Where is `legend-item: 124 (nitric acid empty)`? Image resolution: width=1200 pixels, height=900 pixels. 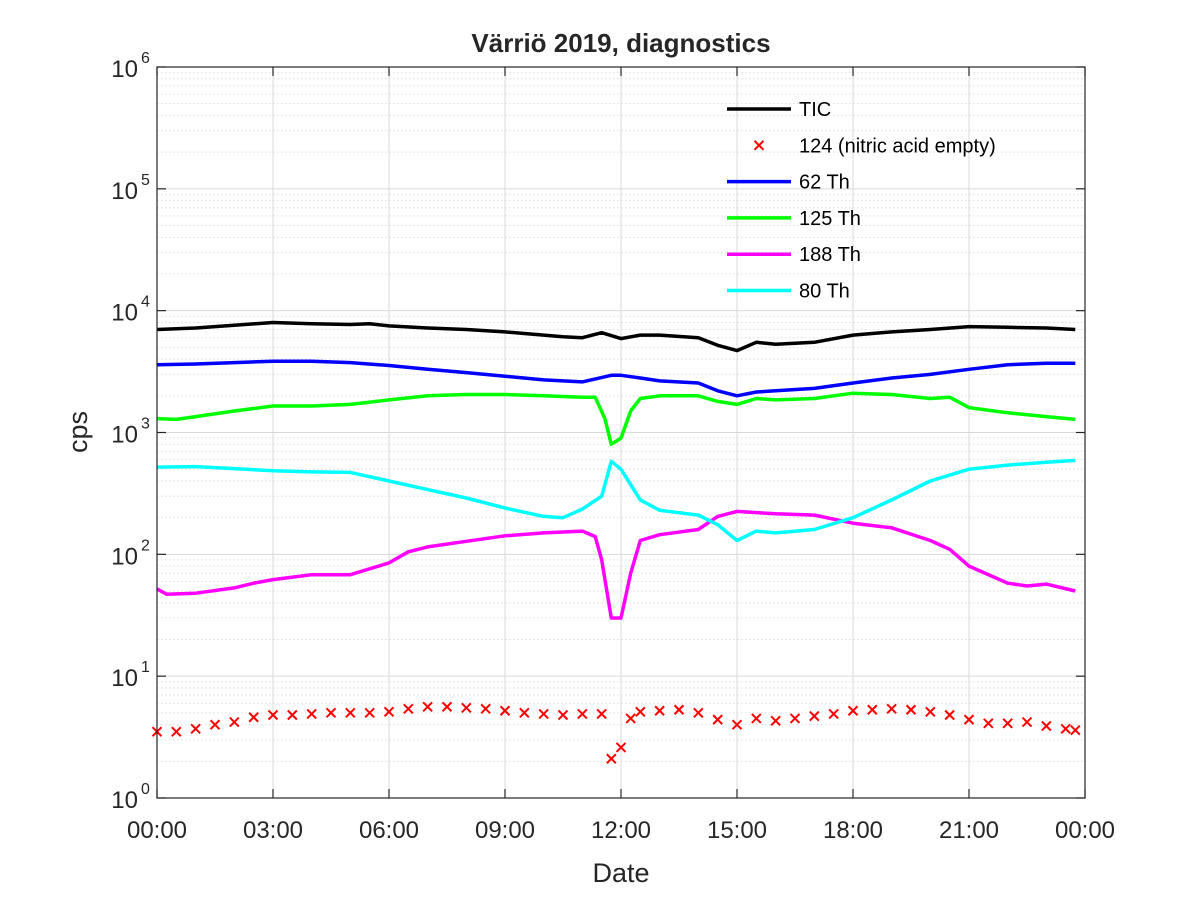 legend-item: 124 (nitric acid empty) is located at coordinates (874, 146).